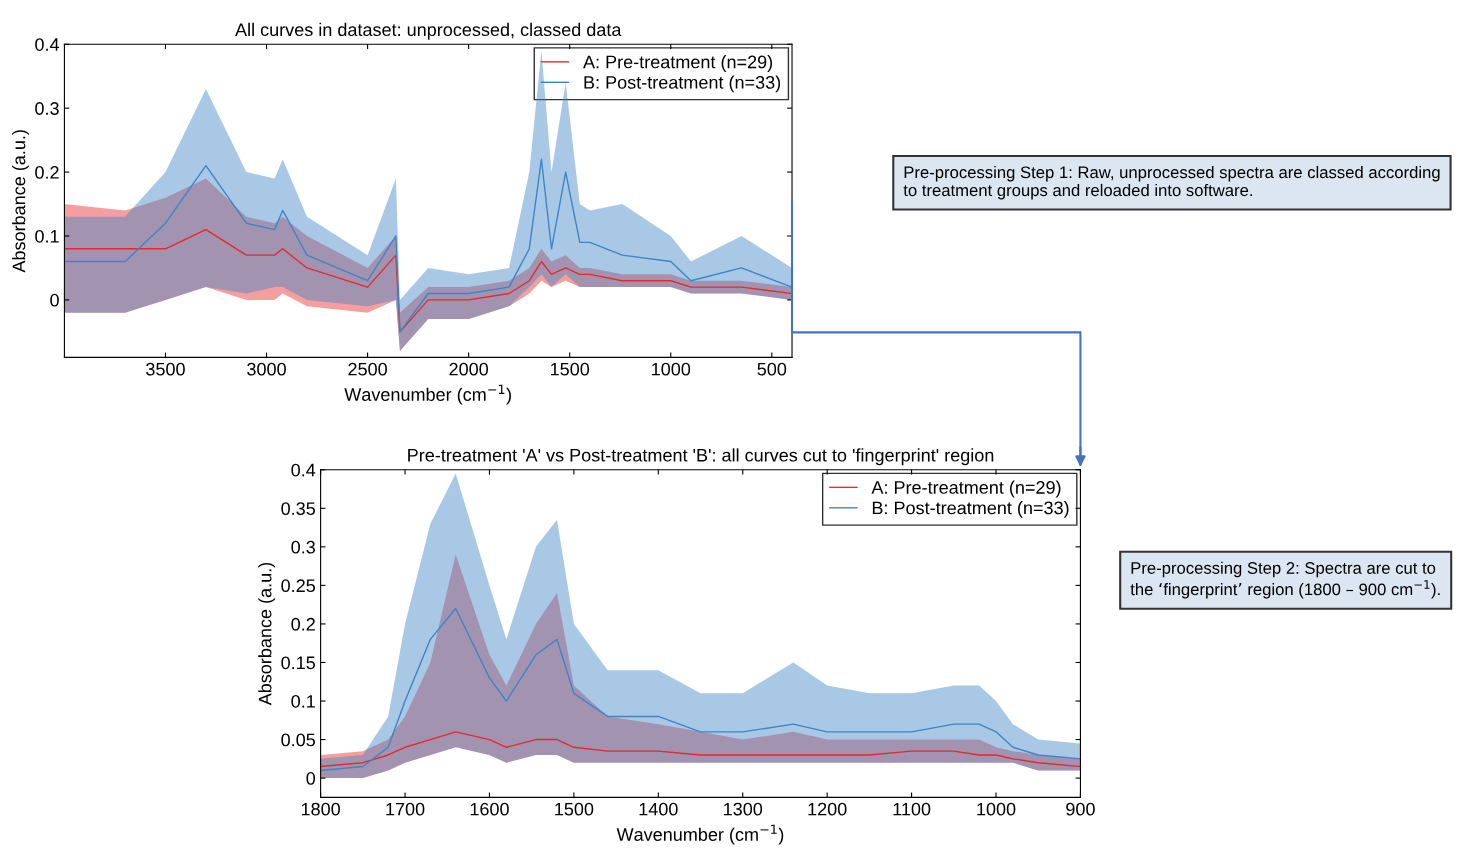 This screenshot has height=851, width=1464. What do you see at coordinates (701, 457) in the screenshot?
I see `chart-title: Pre-treatment 'A' vs Post-treatment 'B': all curves cut to 'fingerprint' region` at bounding box center [701, 457].